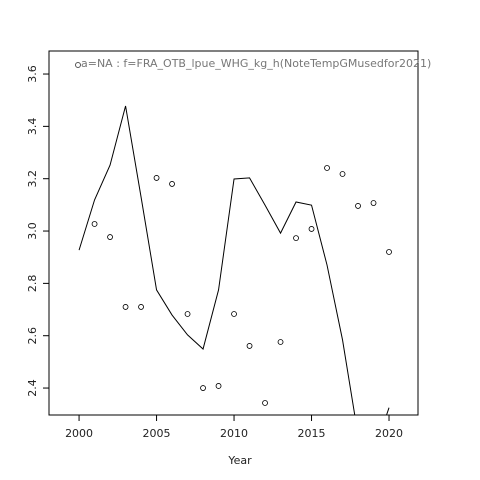 This screenshot has width=480, height=480. Describe the element at coordinates (234, 433) in the screenshot. I see `x-tick-label: 2010` at that location.